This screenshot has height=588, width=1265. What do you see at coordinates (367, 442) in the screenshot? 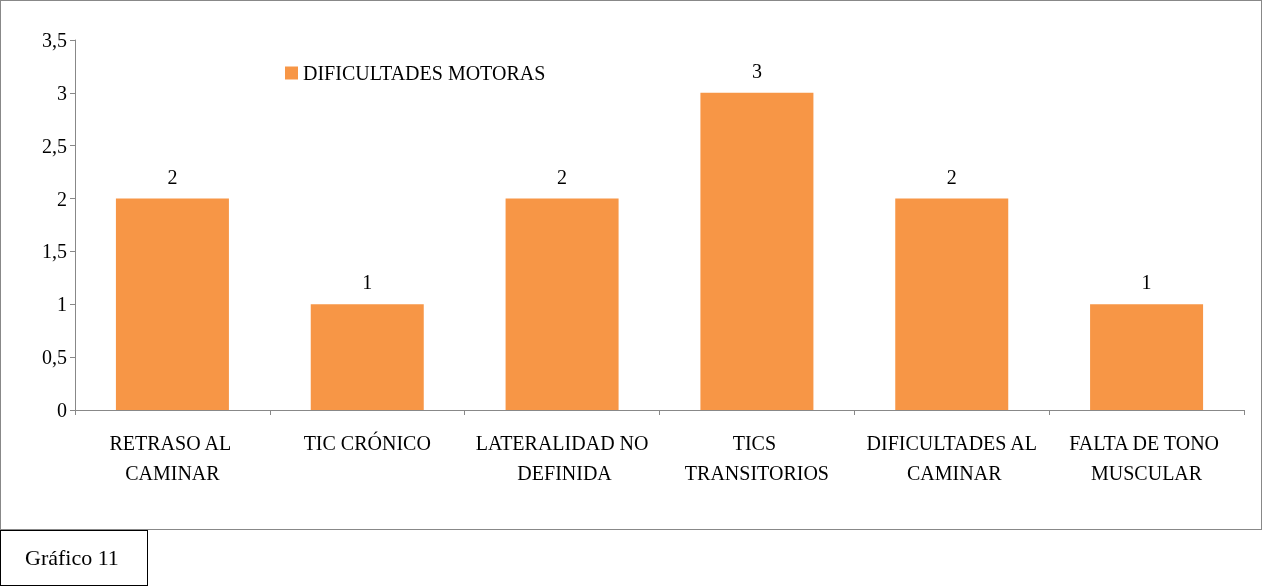
I see `x-tick-label: TIC CRÓNICO` at bounding box center [367, 442].